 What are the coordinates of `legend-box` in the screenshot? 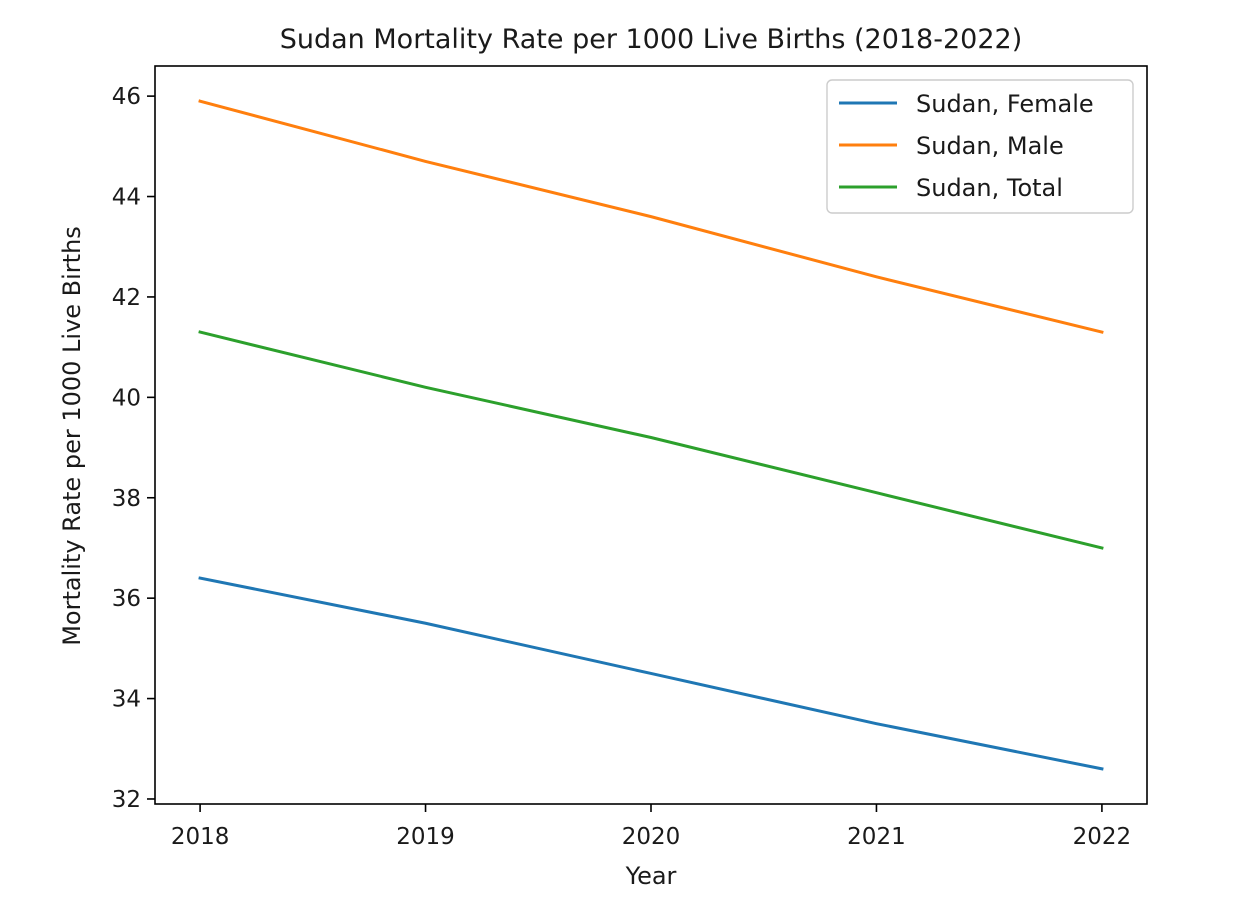 It's located at (980, 146).